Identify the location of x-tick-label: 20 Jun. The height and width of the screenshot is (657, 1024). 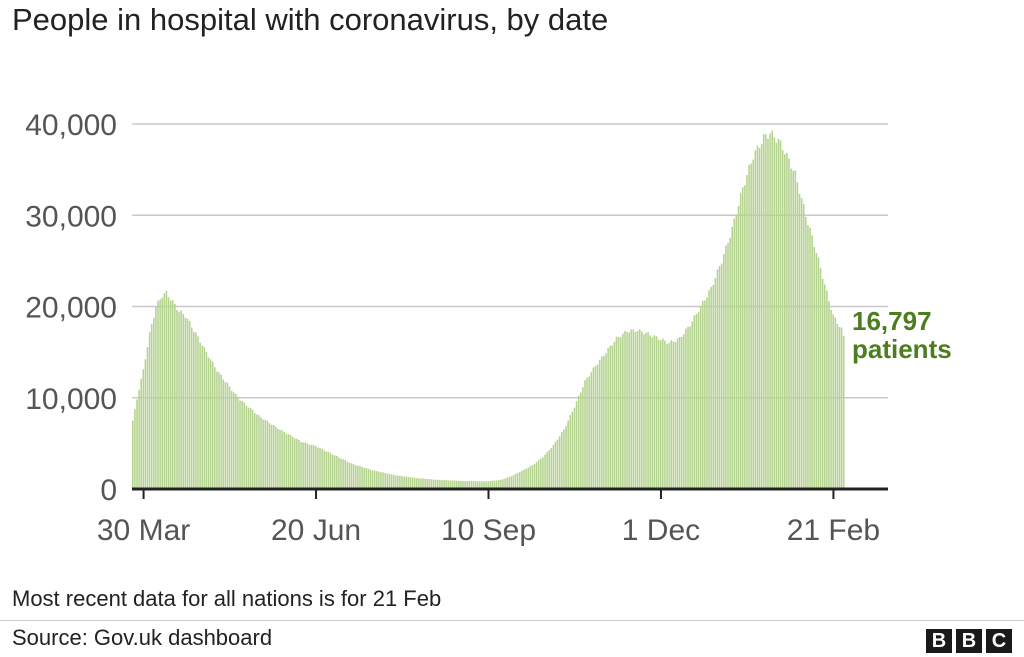
(316, 530).